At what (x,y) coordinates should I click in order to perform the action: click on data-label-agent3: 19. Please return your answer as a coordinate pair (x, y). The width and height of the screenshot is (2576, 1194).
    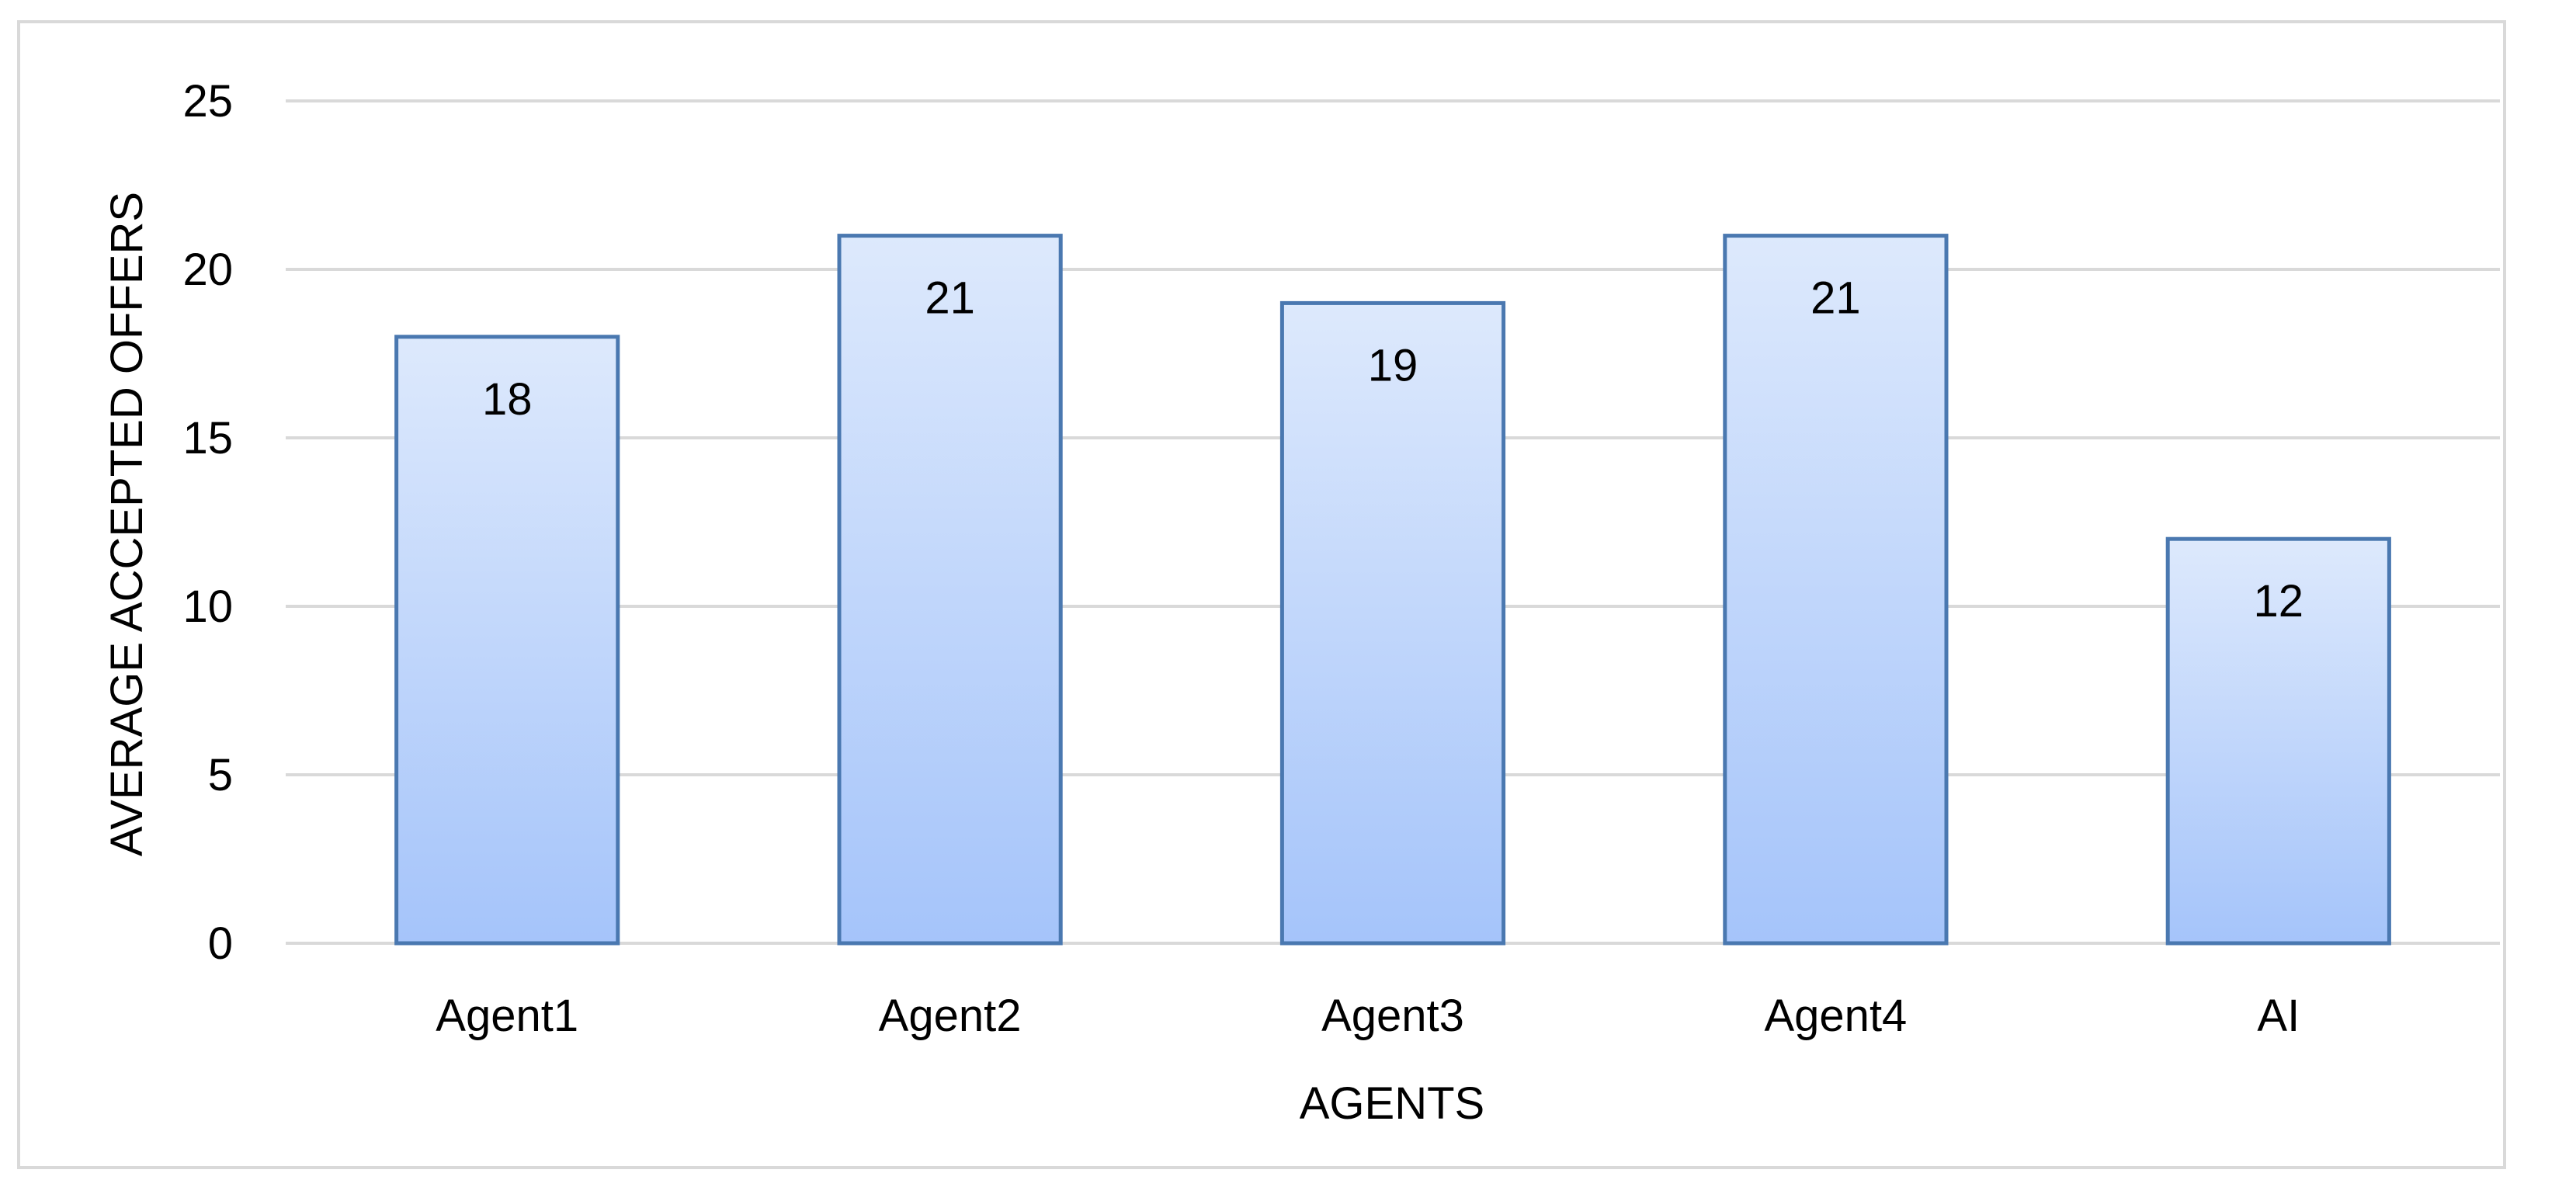
    Looking at the image, I should click on (1393, 365).